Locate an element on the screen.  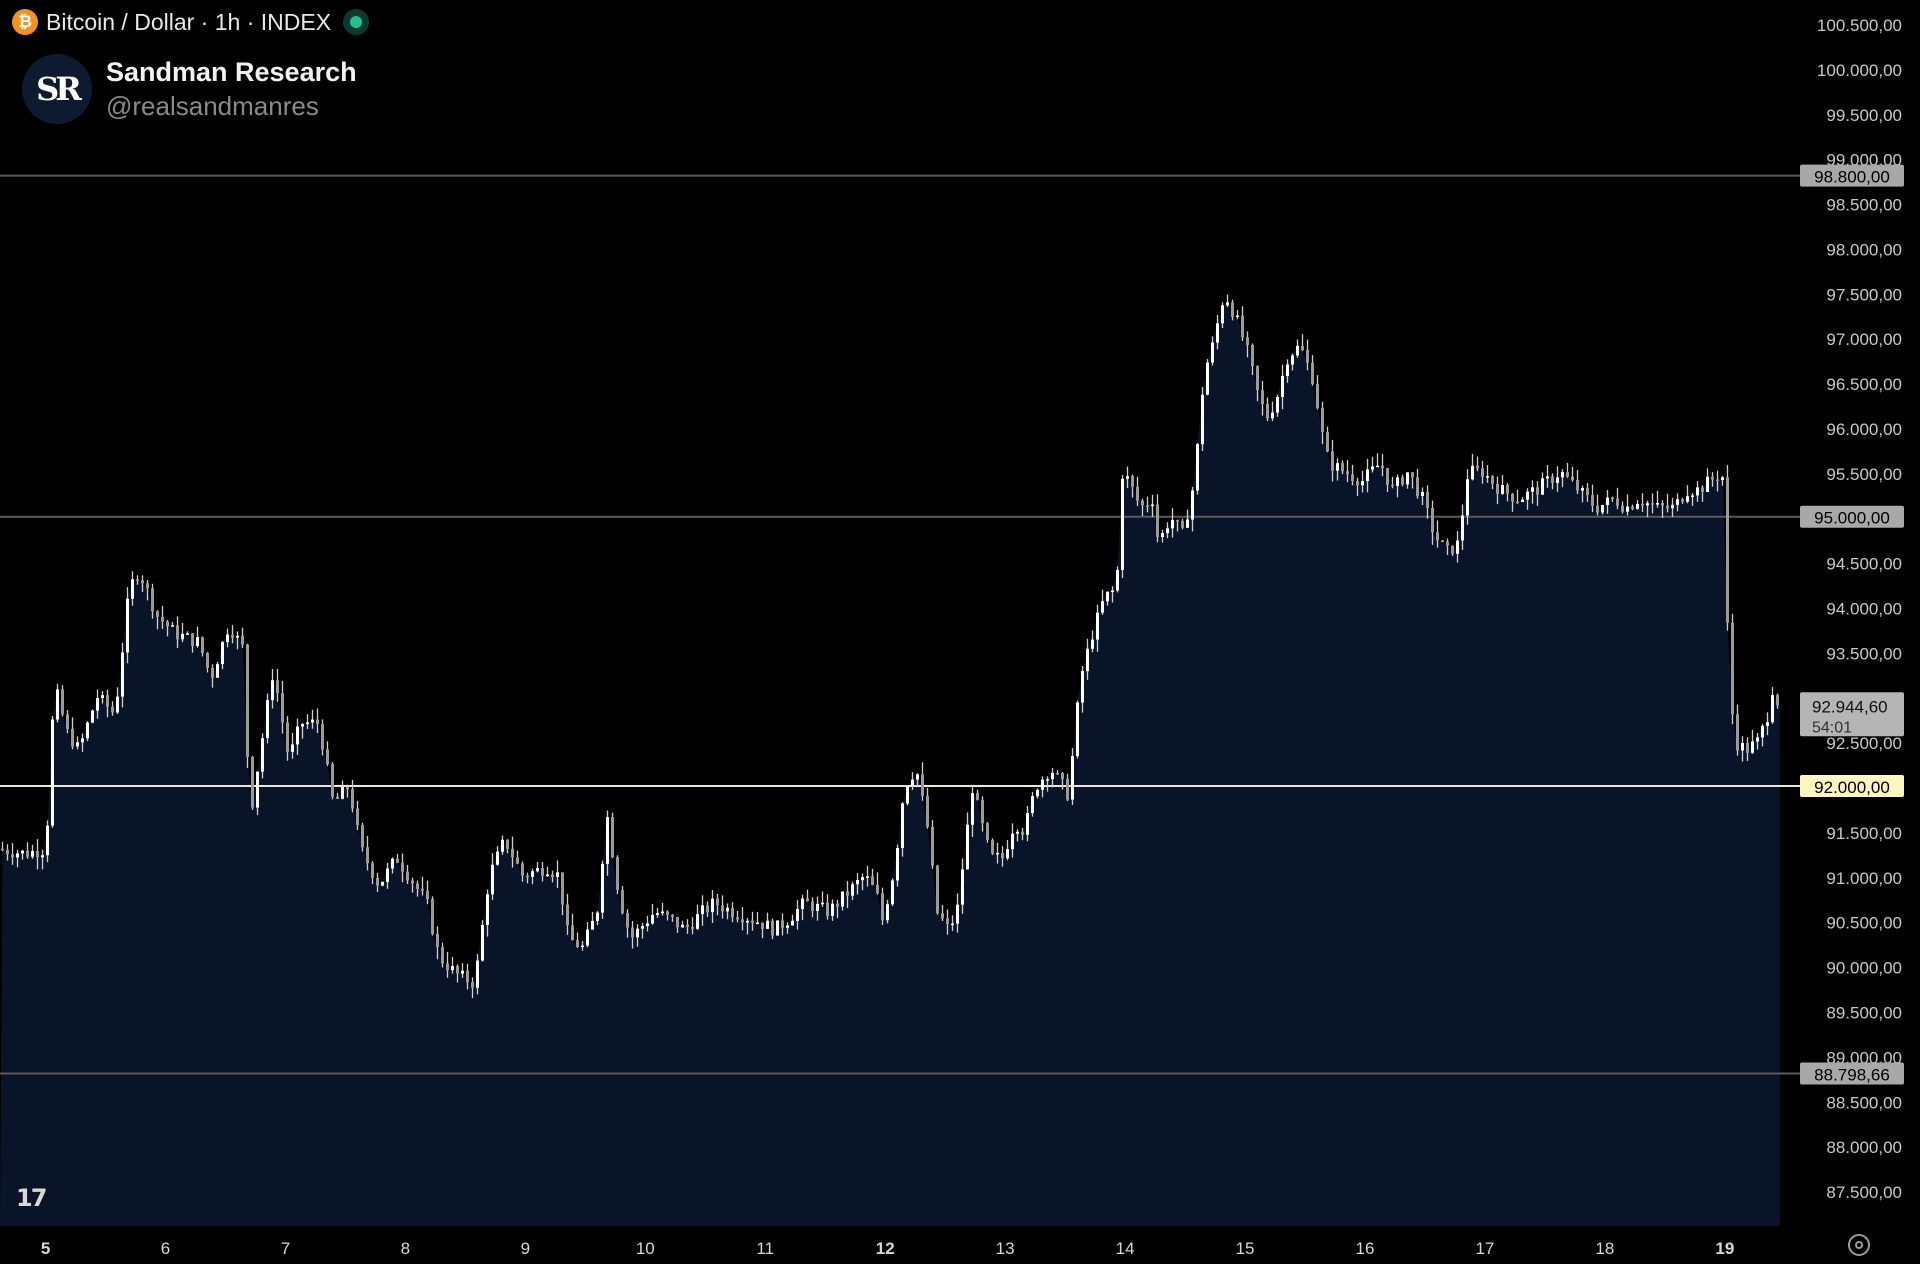
level-label-text: 98.800,00 is located at coordinates (1852, 177).